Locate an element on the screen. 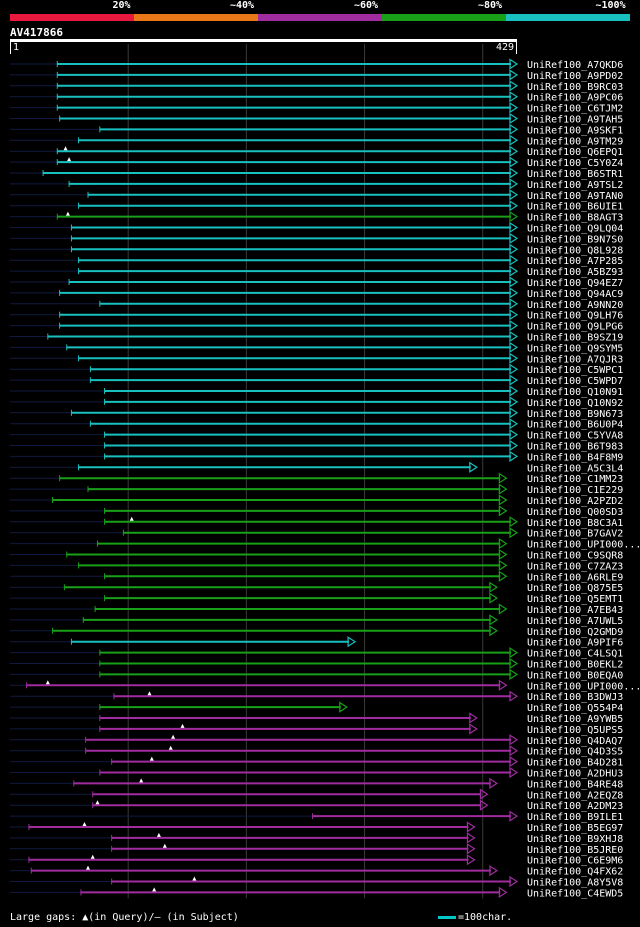 This screenshot has height=927, width=640. hit-row: UniRef100_Q6EPQ1 is located at coordinates (316, 151).